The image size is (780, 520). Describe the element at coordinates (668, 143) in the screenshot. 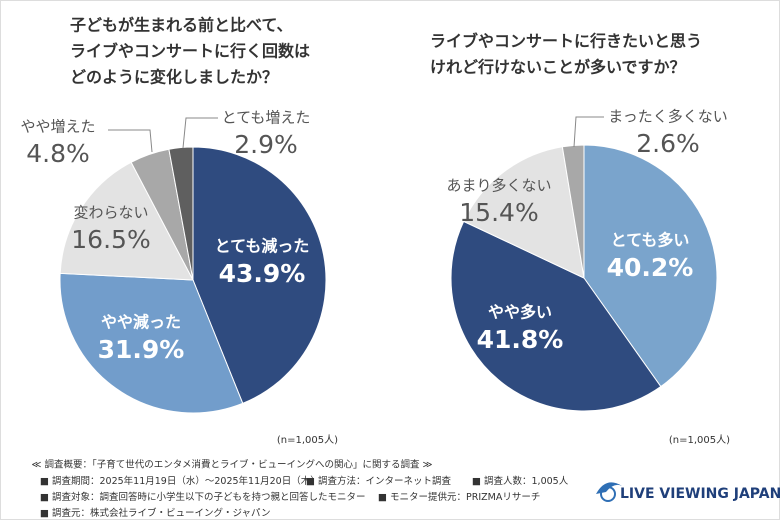

I see `value-label: 2.6%` at that location.